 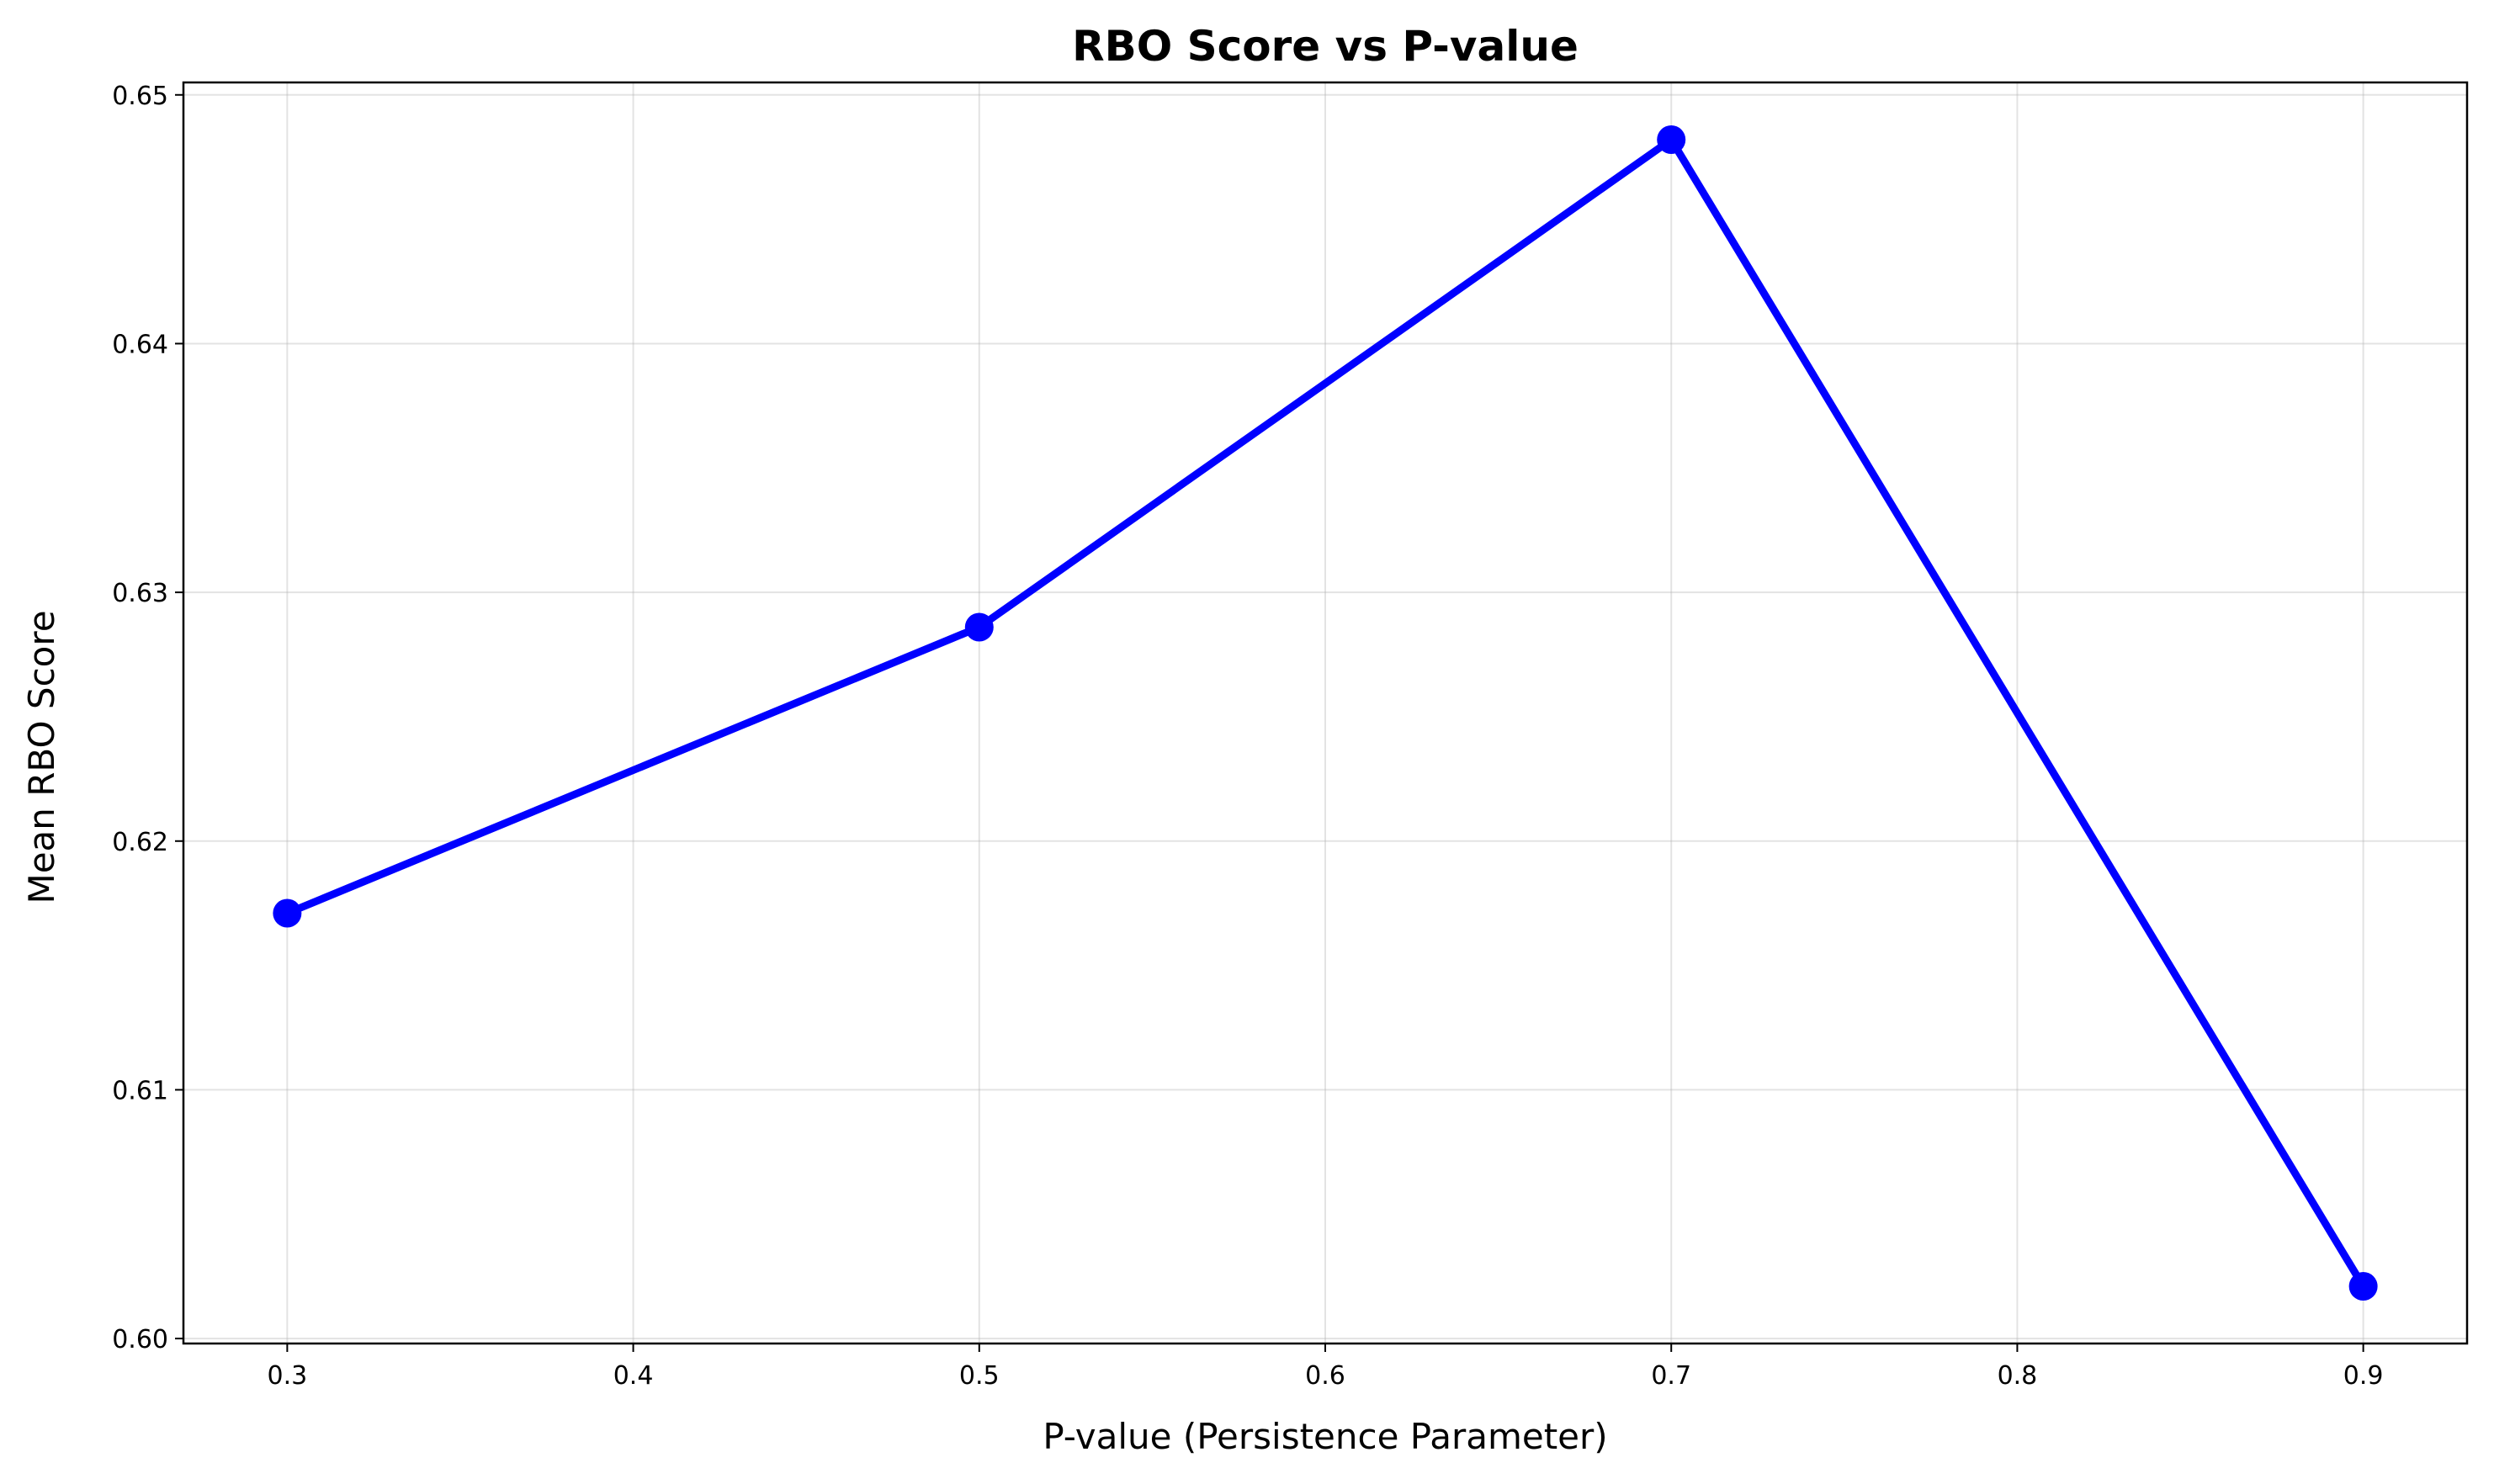 I want to click on x-tick-label: 0.8, so click(x=2018, y=1376).